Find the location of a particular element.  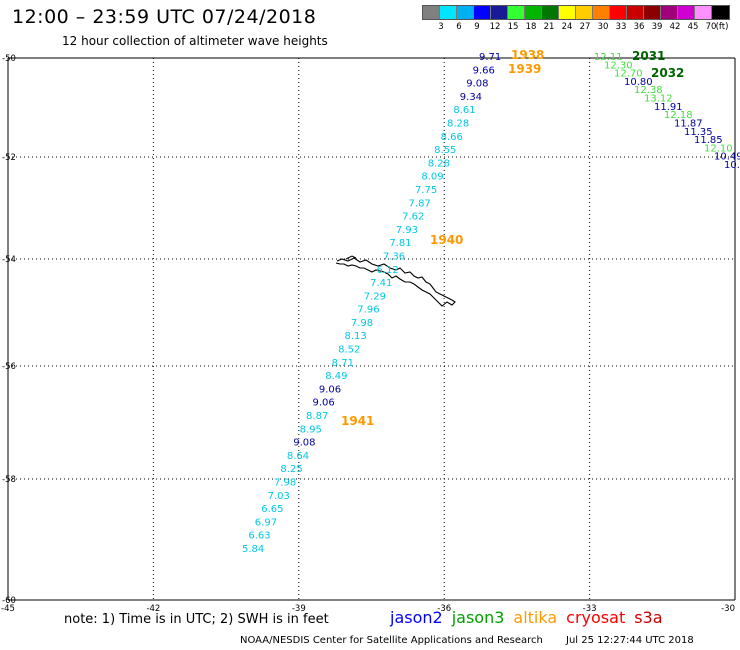

wave-height-value: 12.10 is located at coordinates (718, 148).